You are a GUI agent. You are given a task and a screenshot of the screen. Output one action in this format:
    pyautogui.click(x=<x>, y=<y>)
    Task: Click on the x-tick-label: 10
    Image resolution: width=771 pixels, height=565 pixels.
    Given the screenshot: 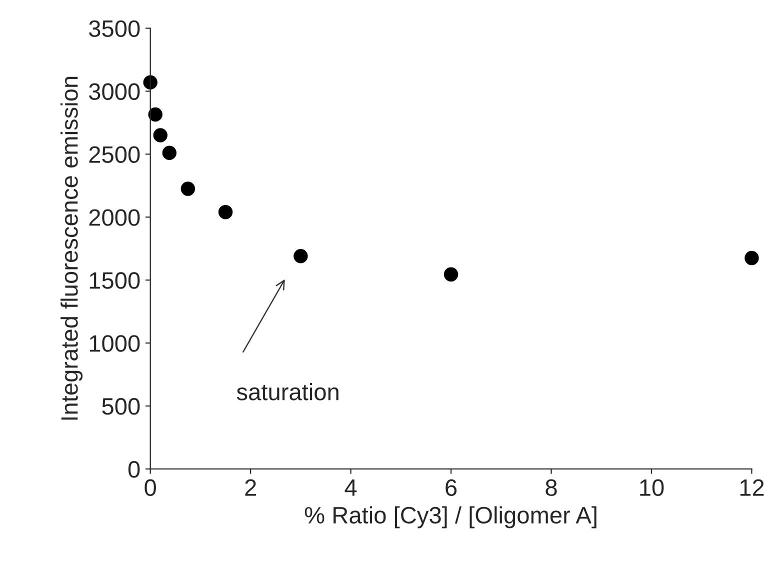 What is the action you would take?
    pyautogui.click(x=652, y=487)
    